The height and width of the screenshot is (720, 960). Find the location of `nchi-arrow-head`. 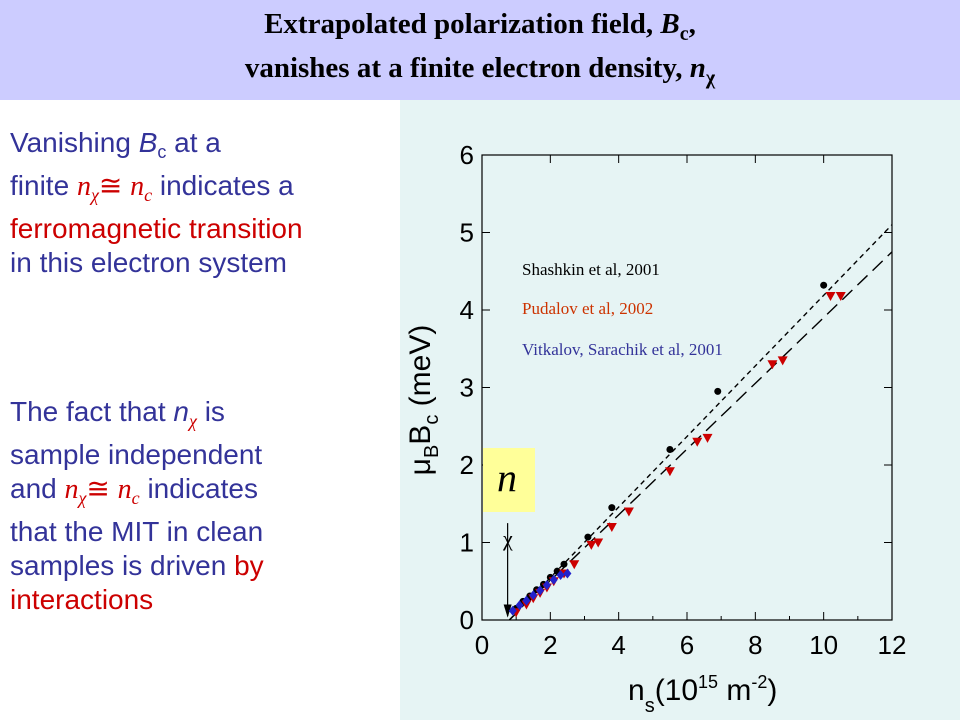

nchi-arrow-head is located at coordinates (507, 611).